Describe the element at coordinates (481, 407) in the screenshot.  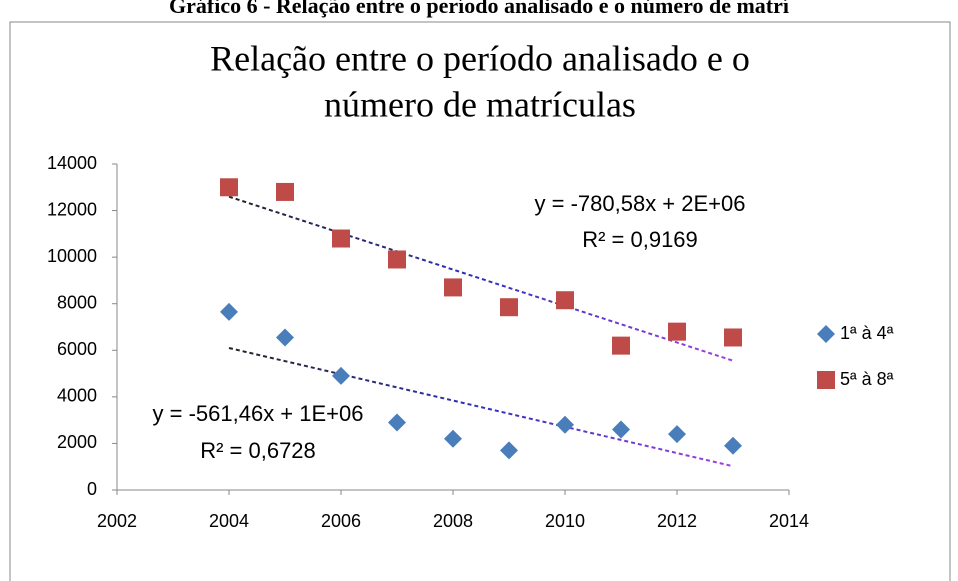
I see `trendline` at that location.